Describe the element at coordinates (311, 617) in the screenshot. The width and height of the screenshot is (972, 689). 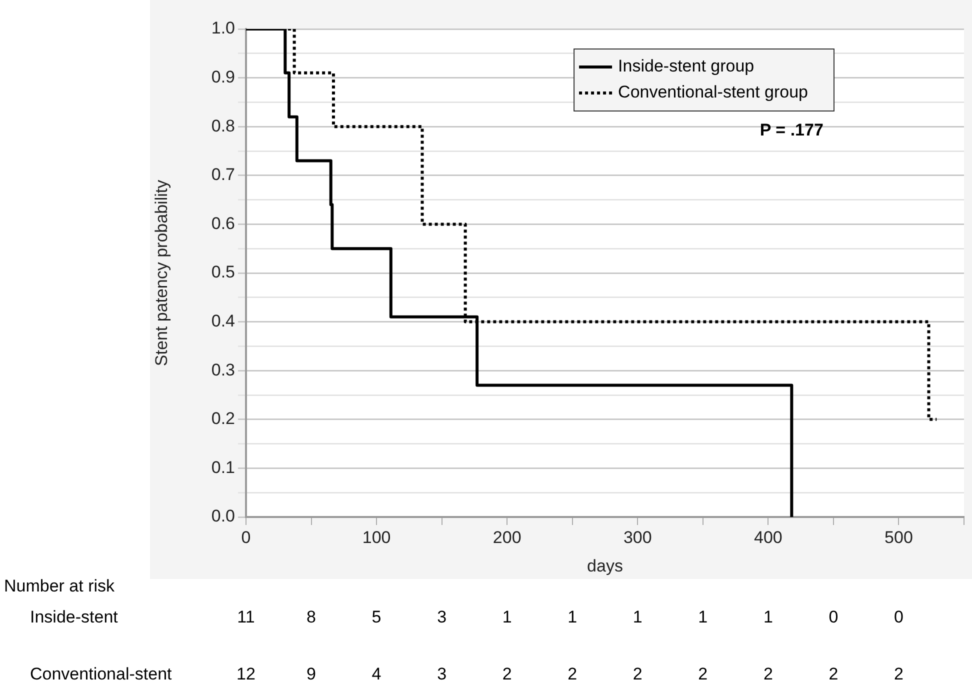
I see `text: 8` at that location.